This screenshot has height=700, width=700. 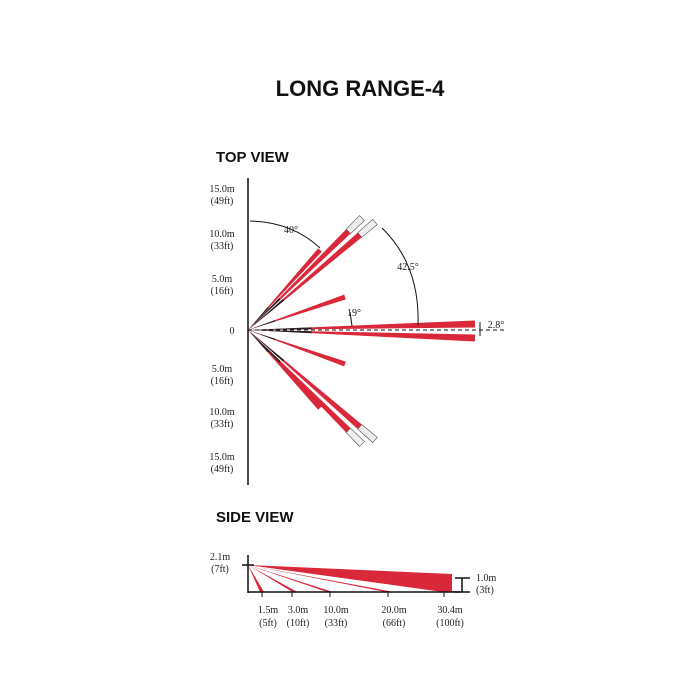 I want to click on angle-label: 42.5°, so click(x=408, y=267).